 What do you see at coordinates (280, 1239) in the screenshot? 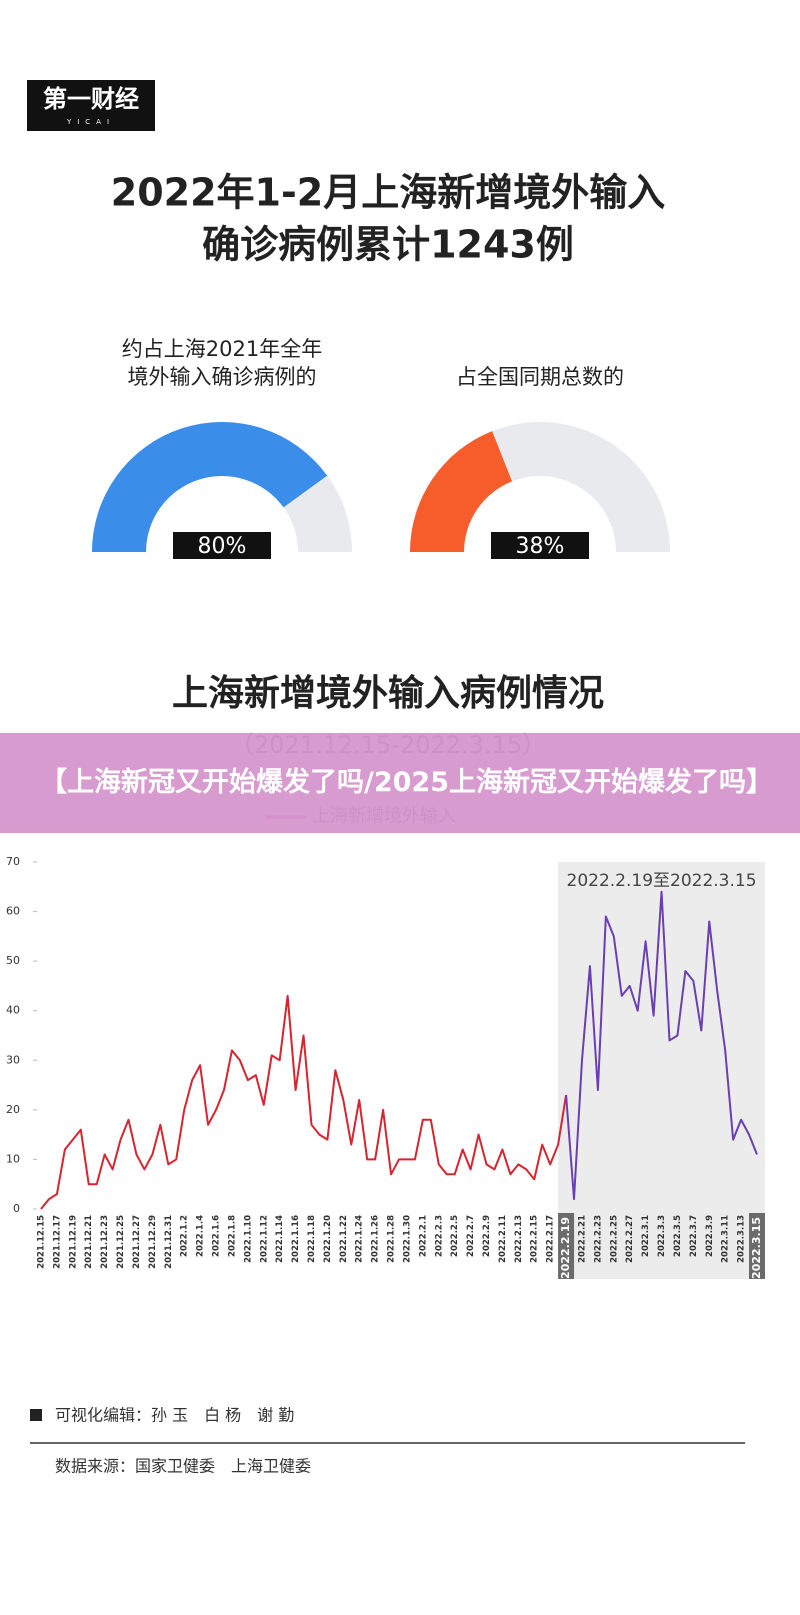
I see `x-tick-label: 2022.1.14` at bounding box center [280, 1239].